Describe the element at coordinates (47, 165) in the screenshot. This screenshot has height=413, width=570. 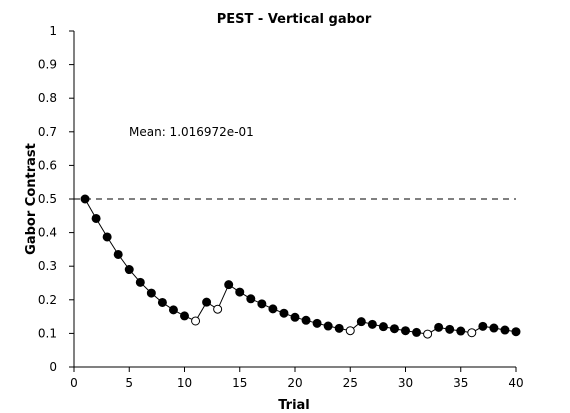
I see `y-tick-label: 0.6` at that location.